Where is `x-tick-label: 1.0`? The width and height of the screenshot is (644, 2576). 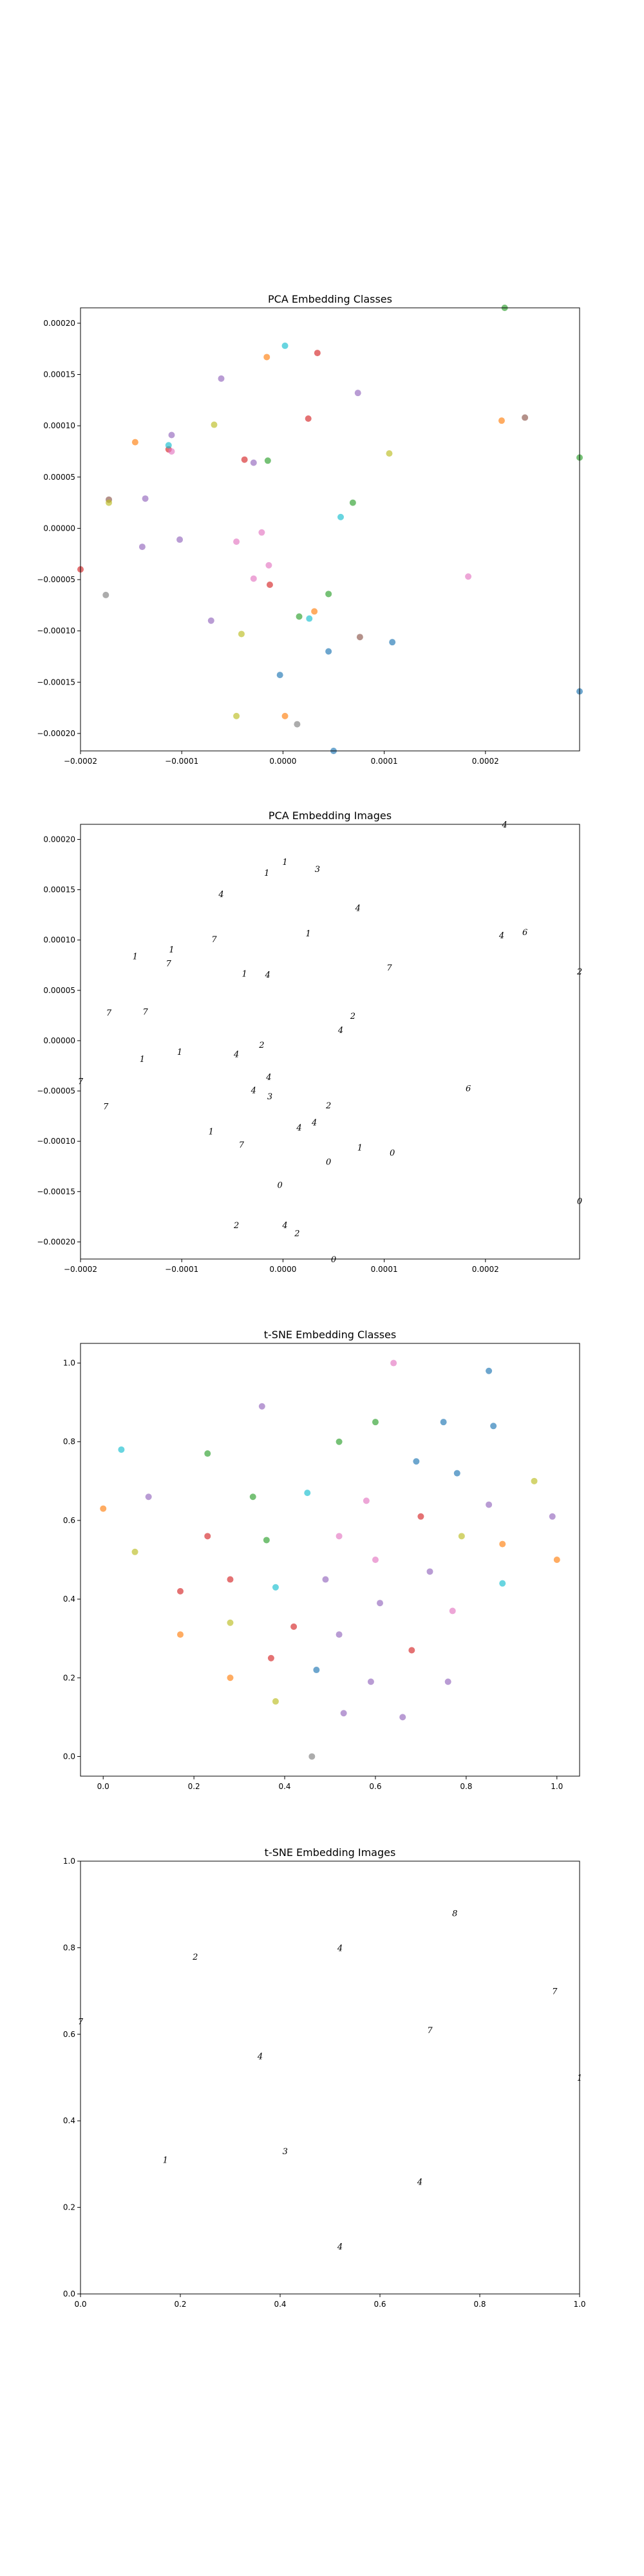
x-tick-label: 1.0 is located at coordinates (557, 1787).